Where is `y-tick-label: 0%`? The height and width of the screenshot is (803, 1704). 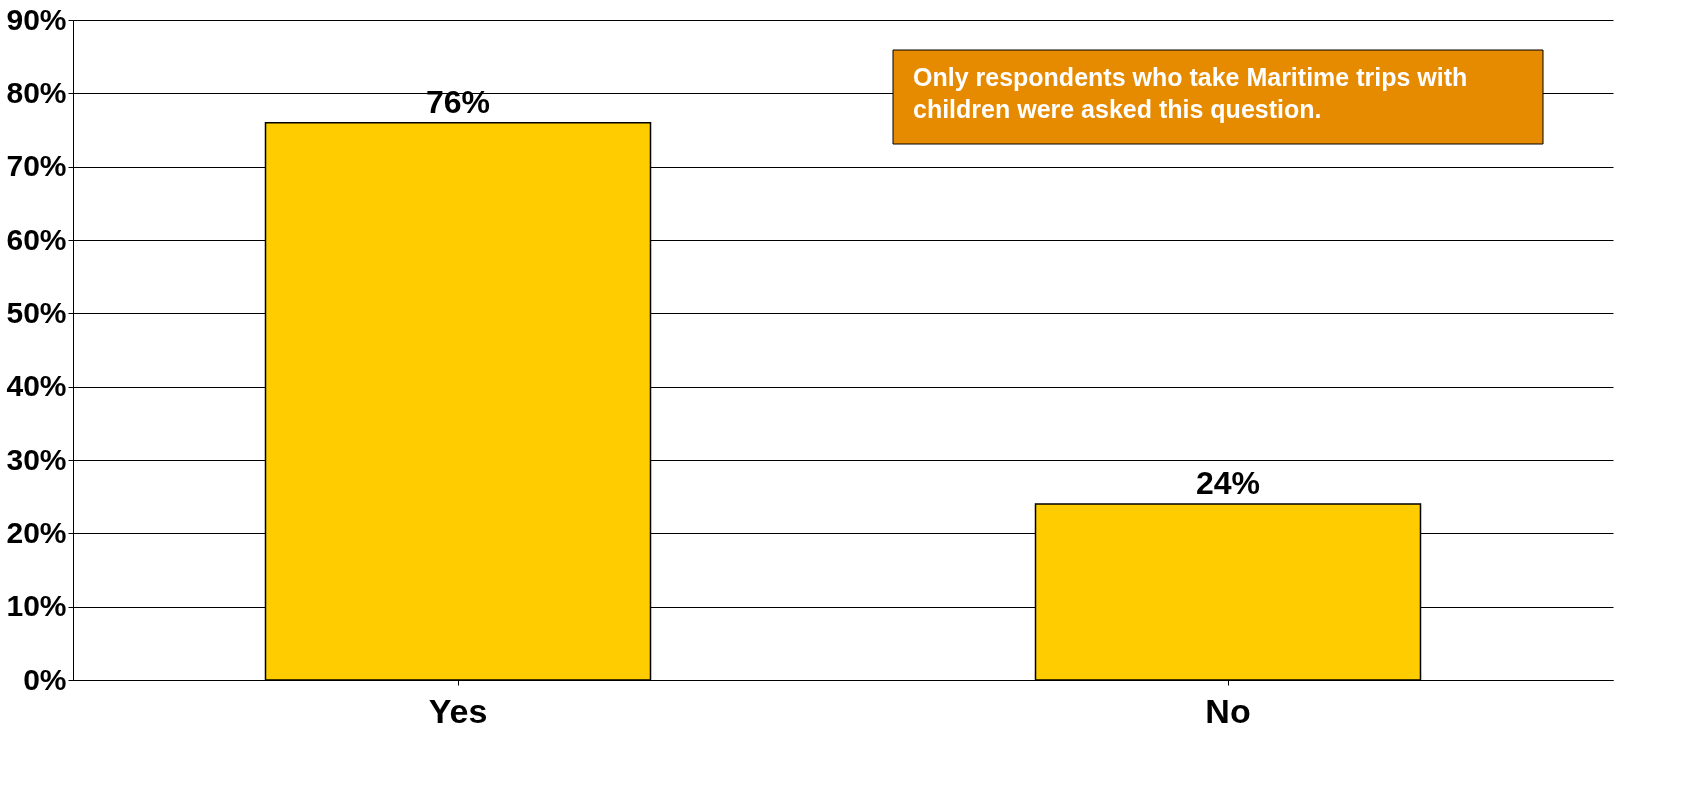 y-tick-label: 0% is located at coordinates (45, 679).